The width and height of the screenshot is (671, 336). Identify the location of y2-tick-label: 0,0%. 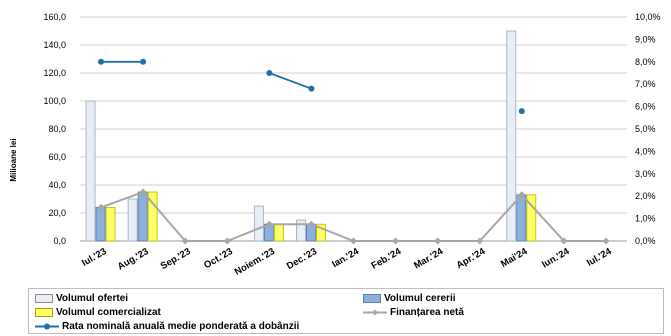
(645, 241).